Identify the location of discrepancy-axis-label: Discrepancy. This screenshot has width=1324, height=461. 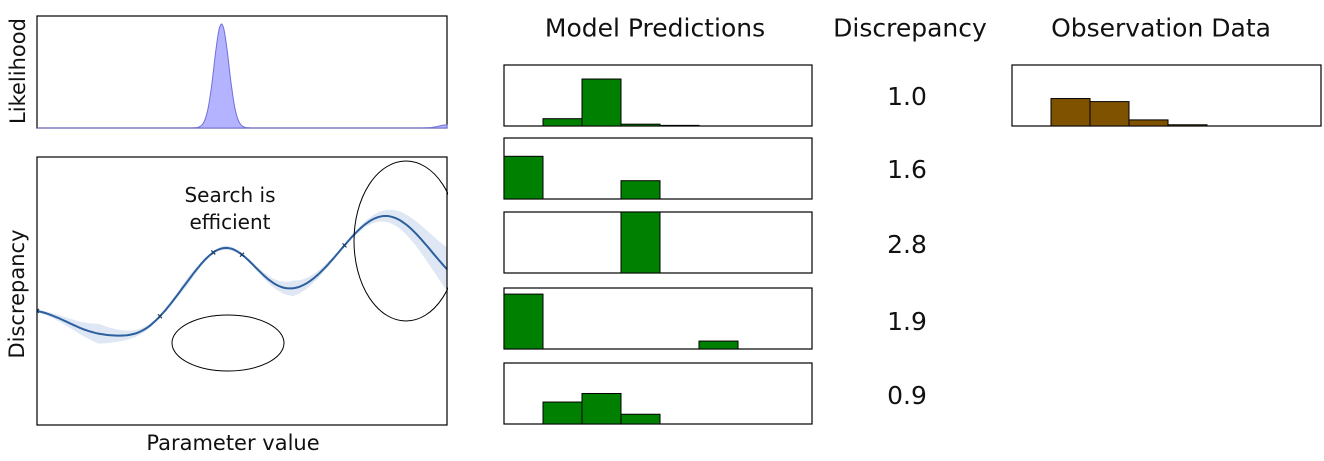
(17, 293).